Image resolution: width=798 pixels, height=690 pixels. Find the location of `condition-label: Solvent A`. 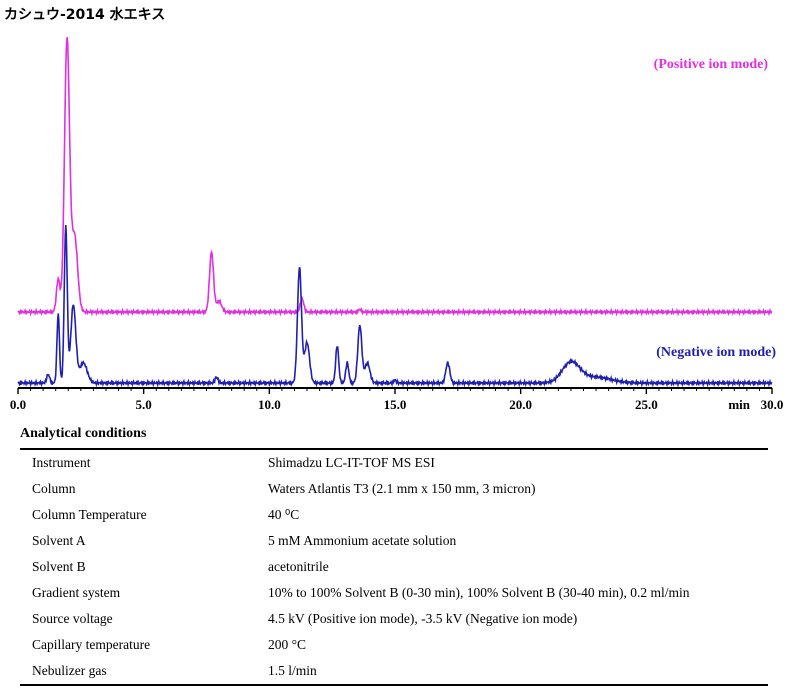

condition-label: Solvent A is located at coordinates (59, 540).